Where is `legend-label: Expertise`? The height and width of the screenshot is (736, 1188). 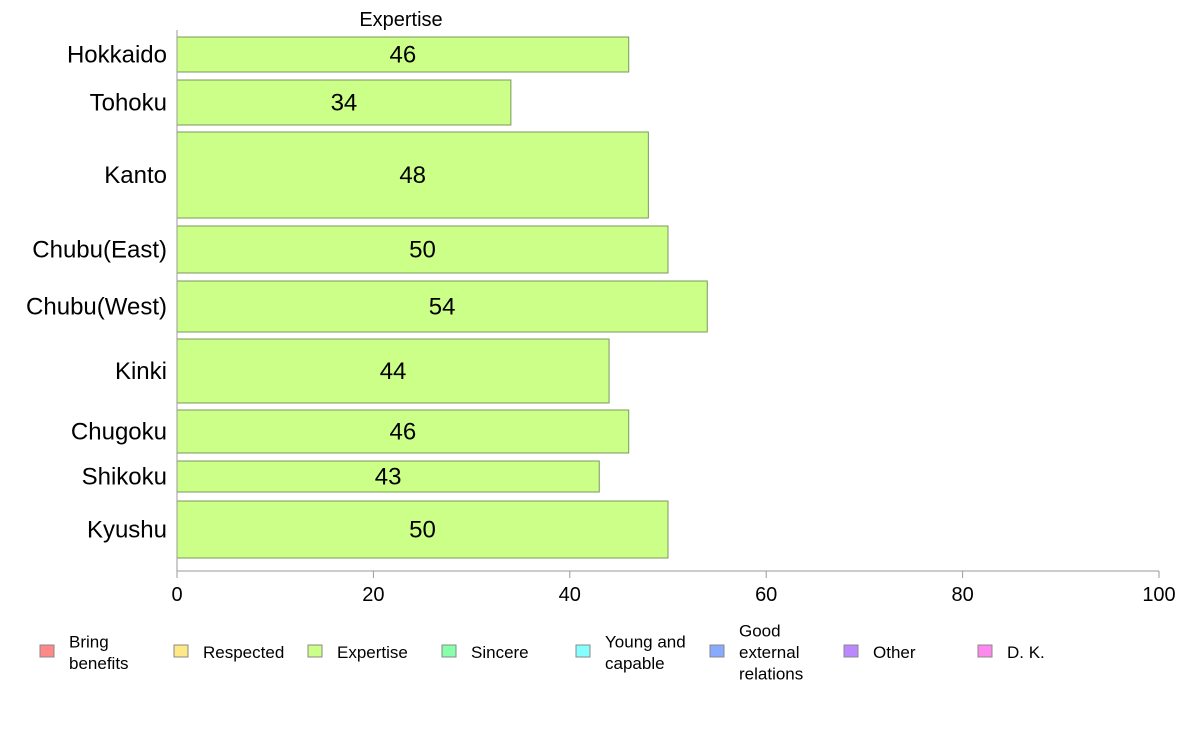
legend-label: Expertise is located at coordinates (372, 652).